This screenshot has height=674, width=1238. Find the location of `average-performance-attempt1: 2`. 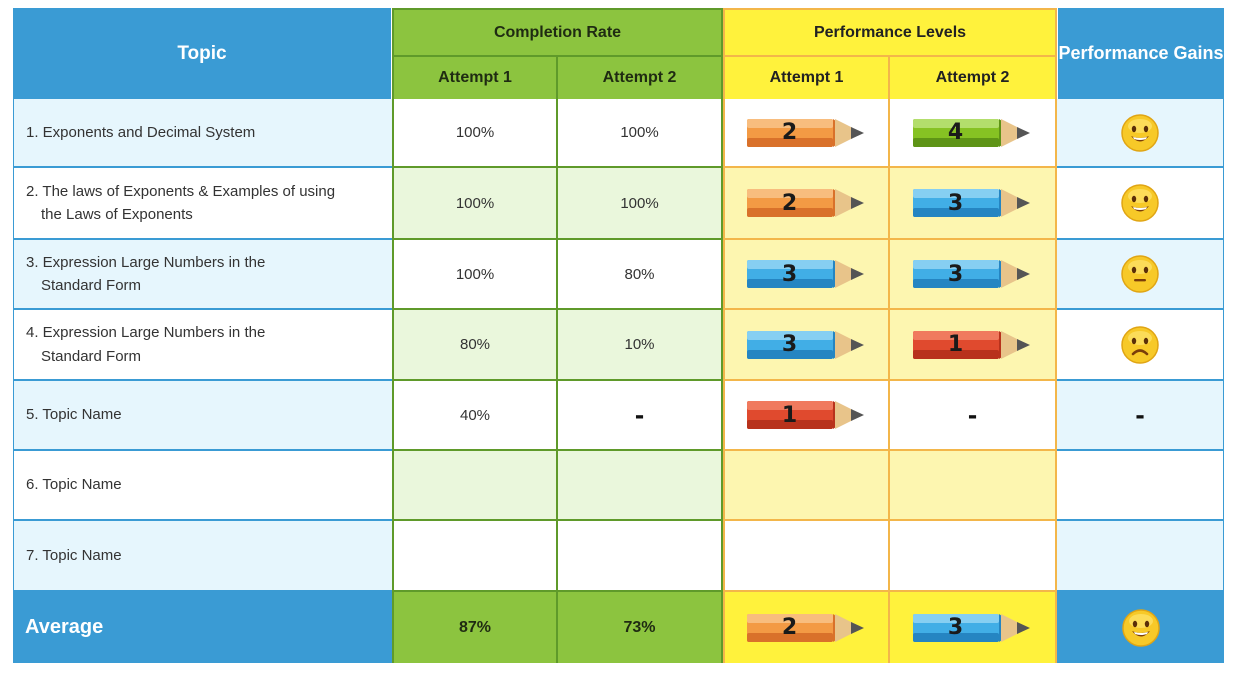

average-performance-attempt1: 2 is located at coordinates (805, 627).